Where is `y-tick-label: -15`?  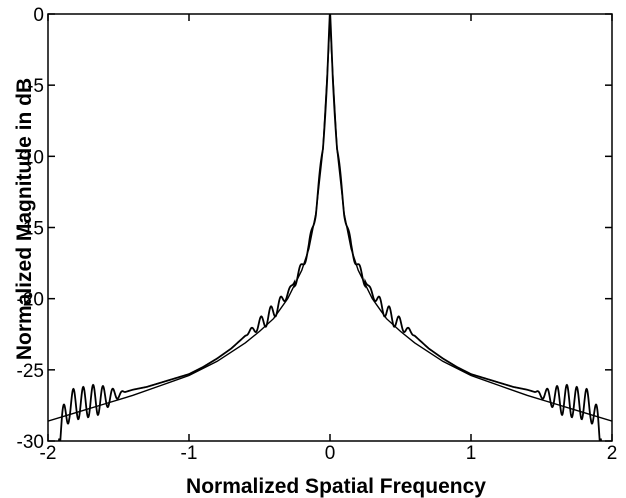
y-tick-label: -15 is located at coordinates (30, 229).